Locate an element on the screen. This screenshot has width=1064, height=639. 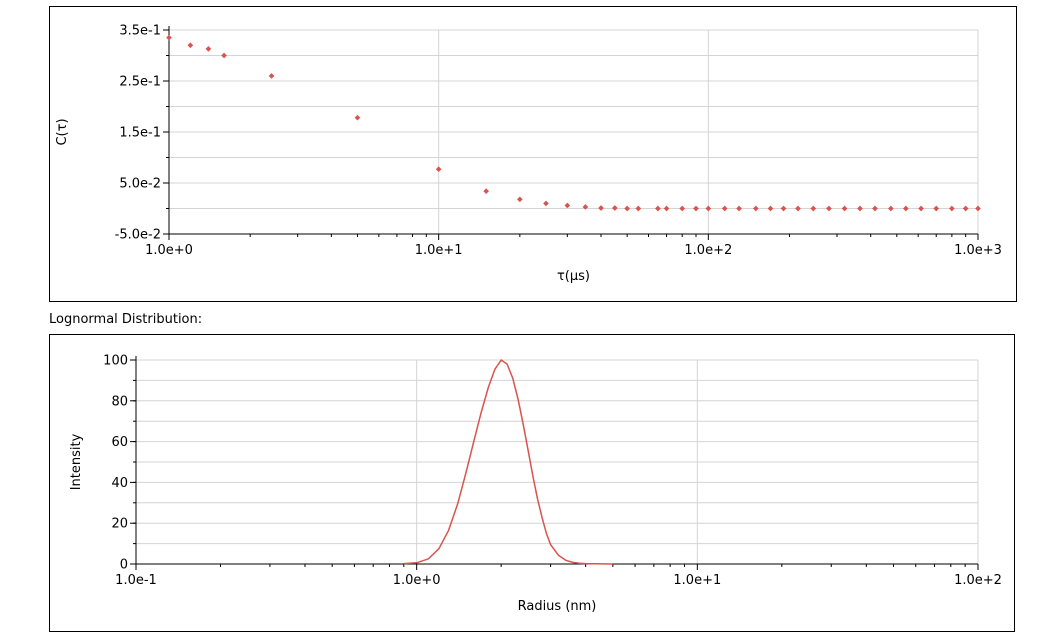
y-tick-label: 40 is located at coordinates (119, 483).